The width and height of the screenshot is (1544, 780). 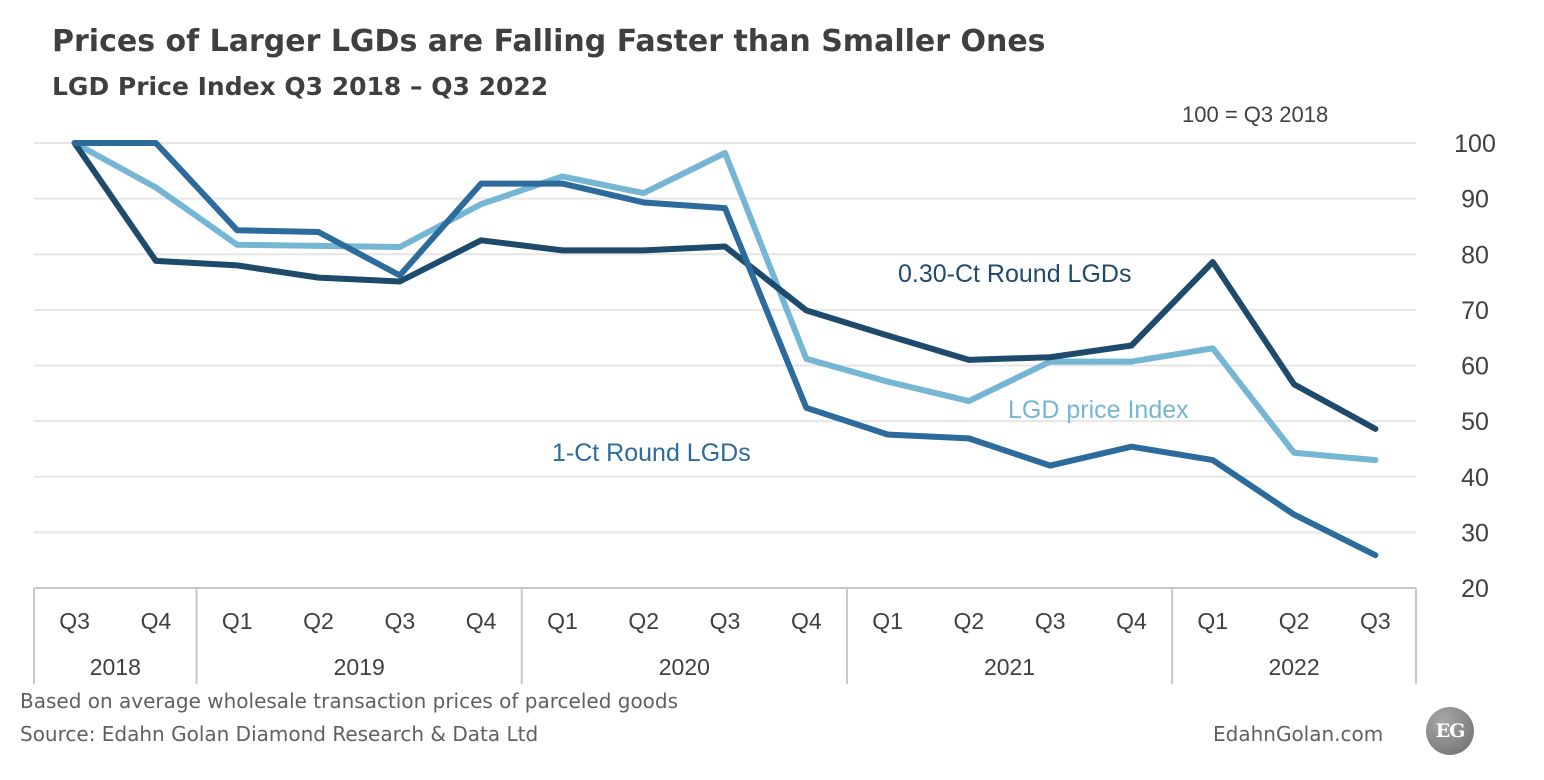 What do you see at coordinates (1475, 589) in the screenshot?
I see `y-tick-label: 20` at bounding box center [1475, 589].